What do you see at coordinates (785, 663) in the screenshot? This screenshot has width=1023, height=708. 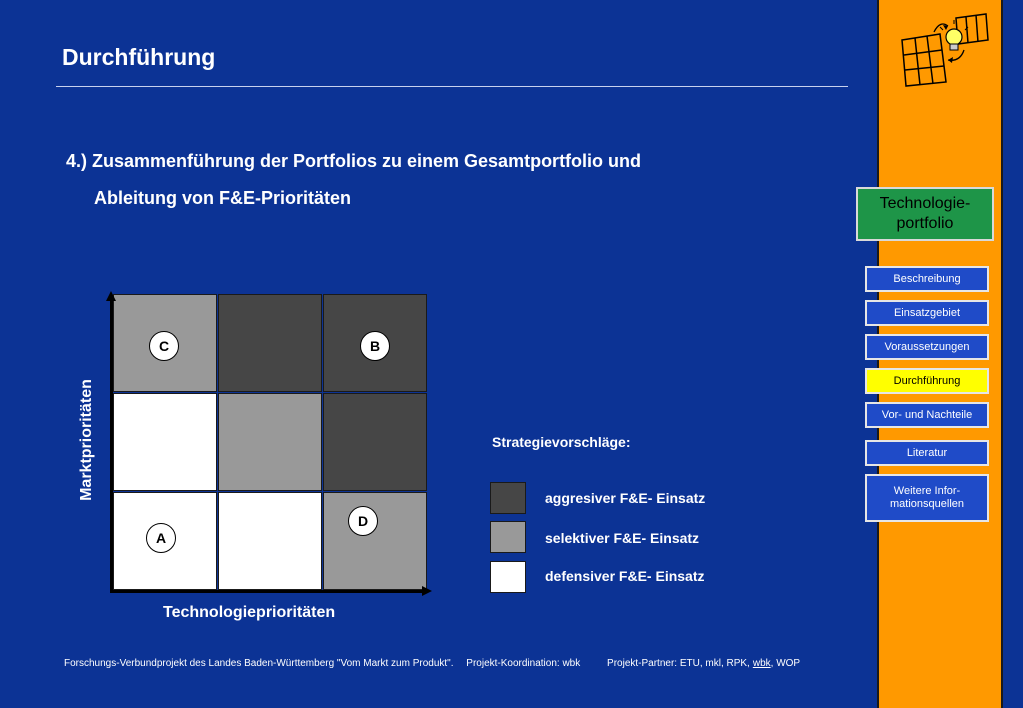 I see `footer-partners-suffix: , WOP` at bounding box center [785, 663].